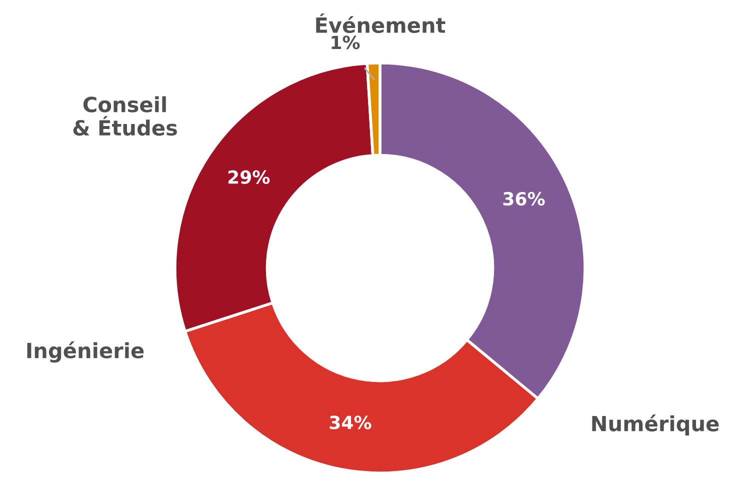 This screenshot has height=502, width=729. Describe the element at coordinates (249, 177) in the screenshot. I see `data-label: 29%` at that location.